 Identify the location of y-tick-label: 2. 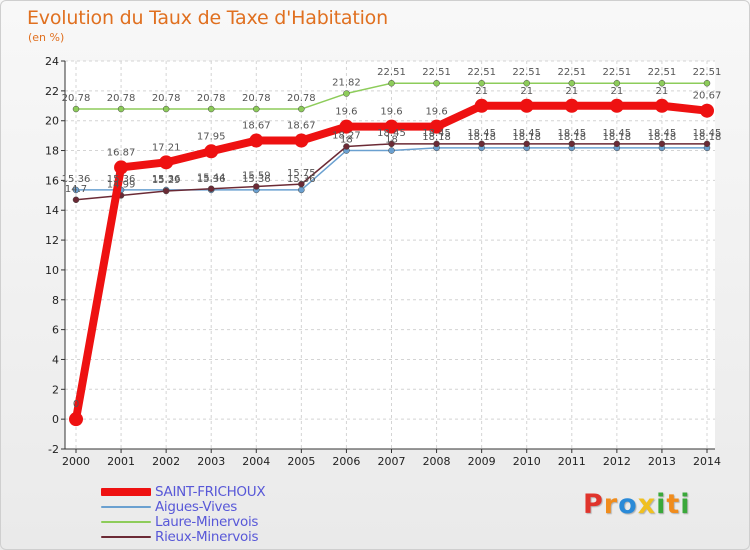
(55, 389).